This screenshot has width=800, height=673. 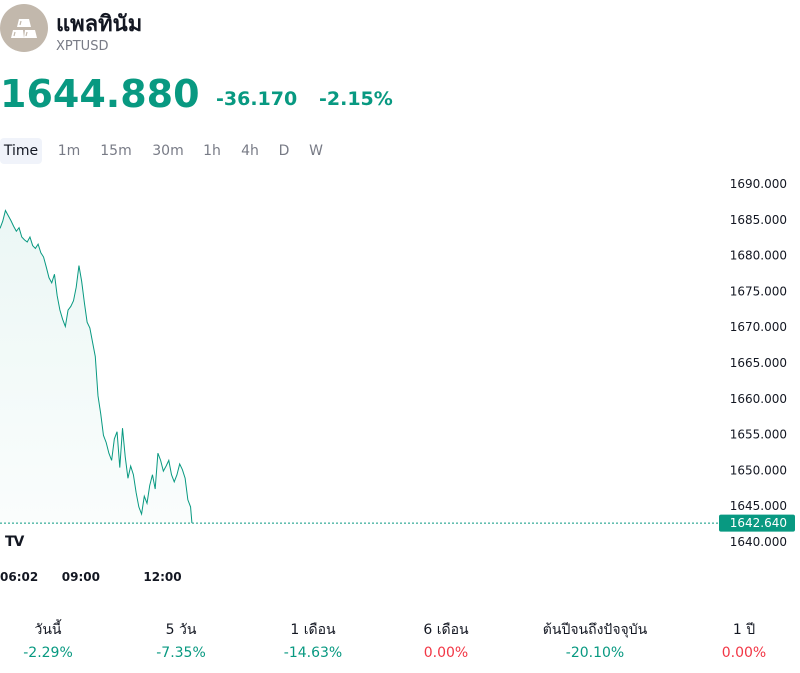 I want to click on last-price-label: 1642.640, so click(x=757, y=523).